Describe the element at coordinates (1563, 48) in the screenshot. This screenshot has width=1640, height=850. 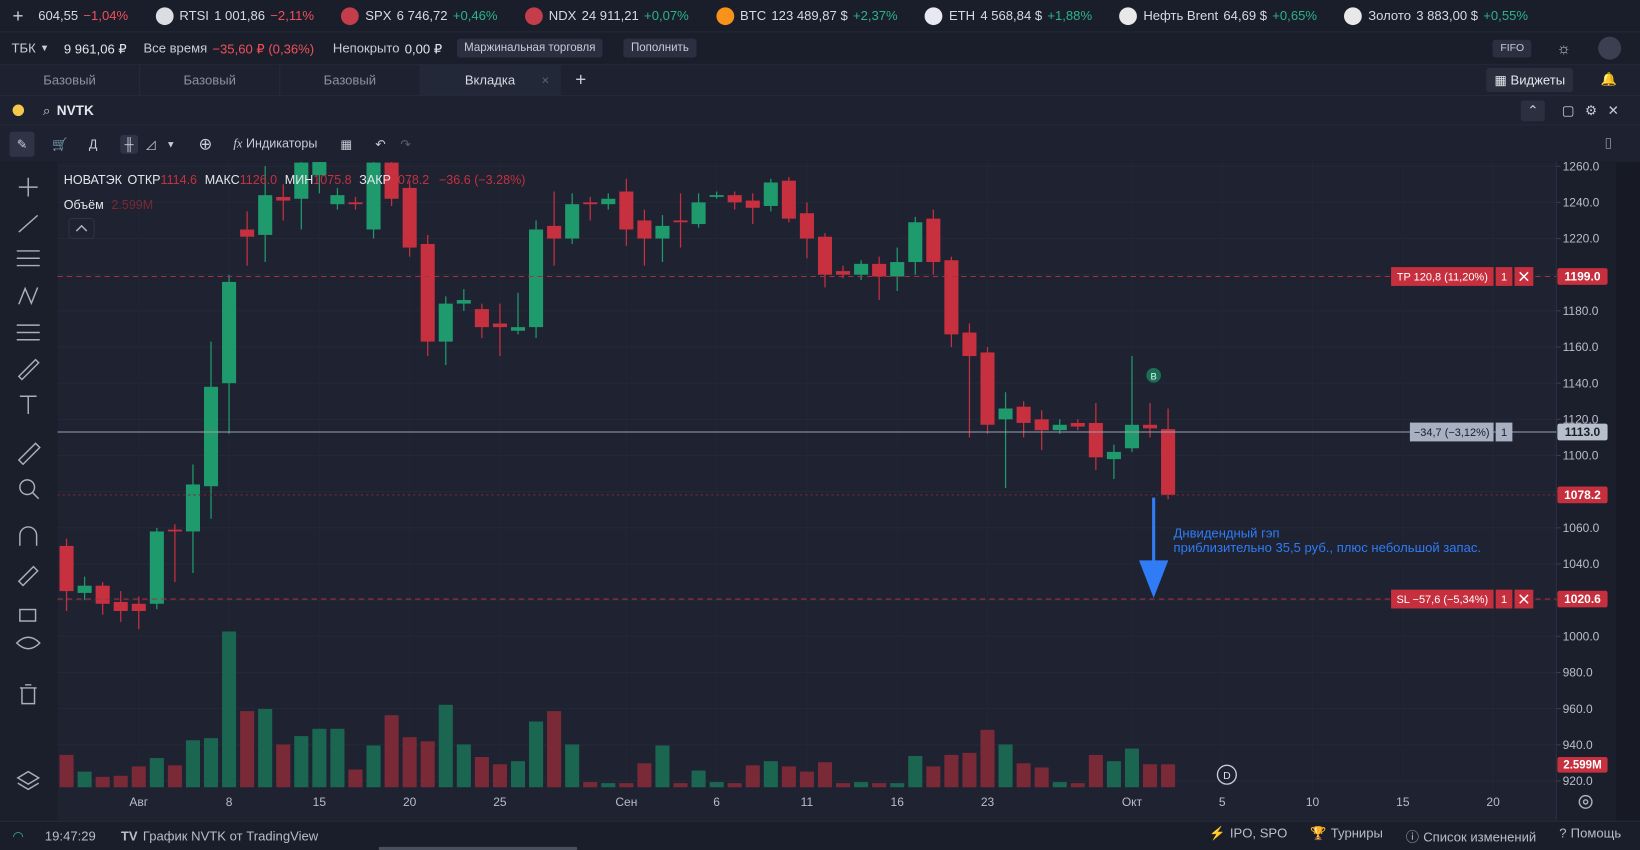
I see `theme-toggle: ☼` at that location.